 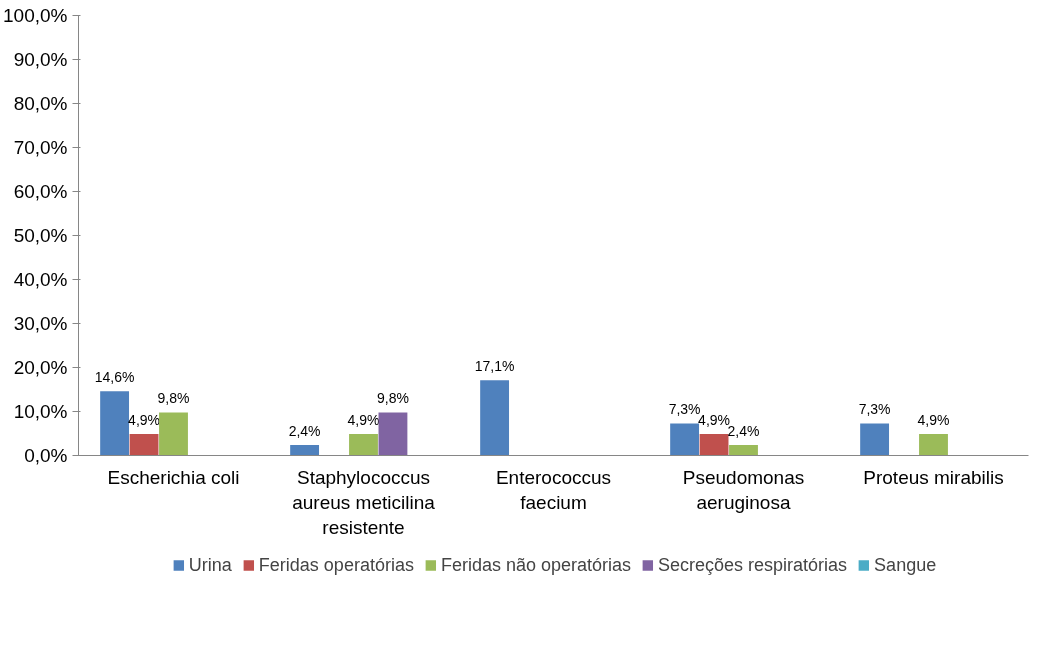 What do you see at coordinates (743, 489) in the screenshot?
I see `x-tick-label: Pseudomonas aeruginosa` at bounding box center [743, 489].